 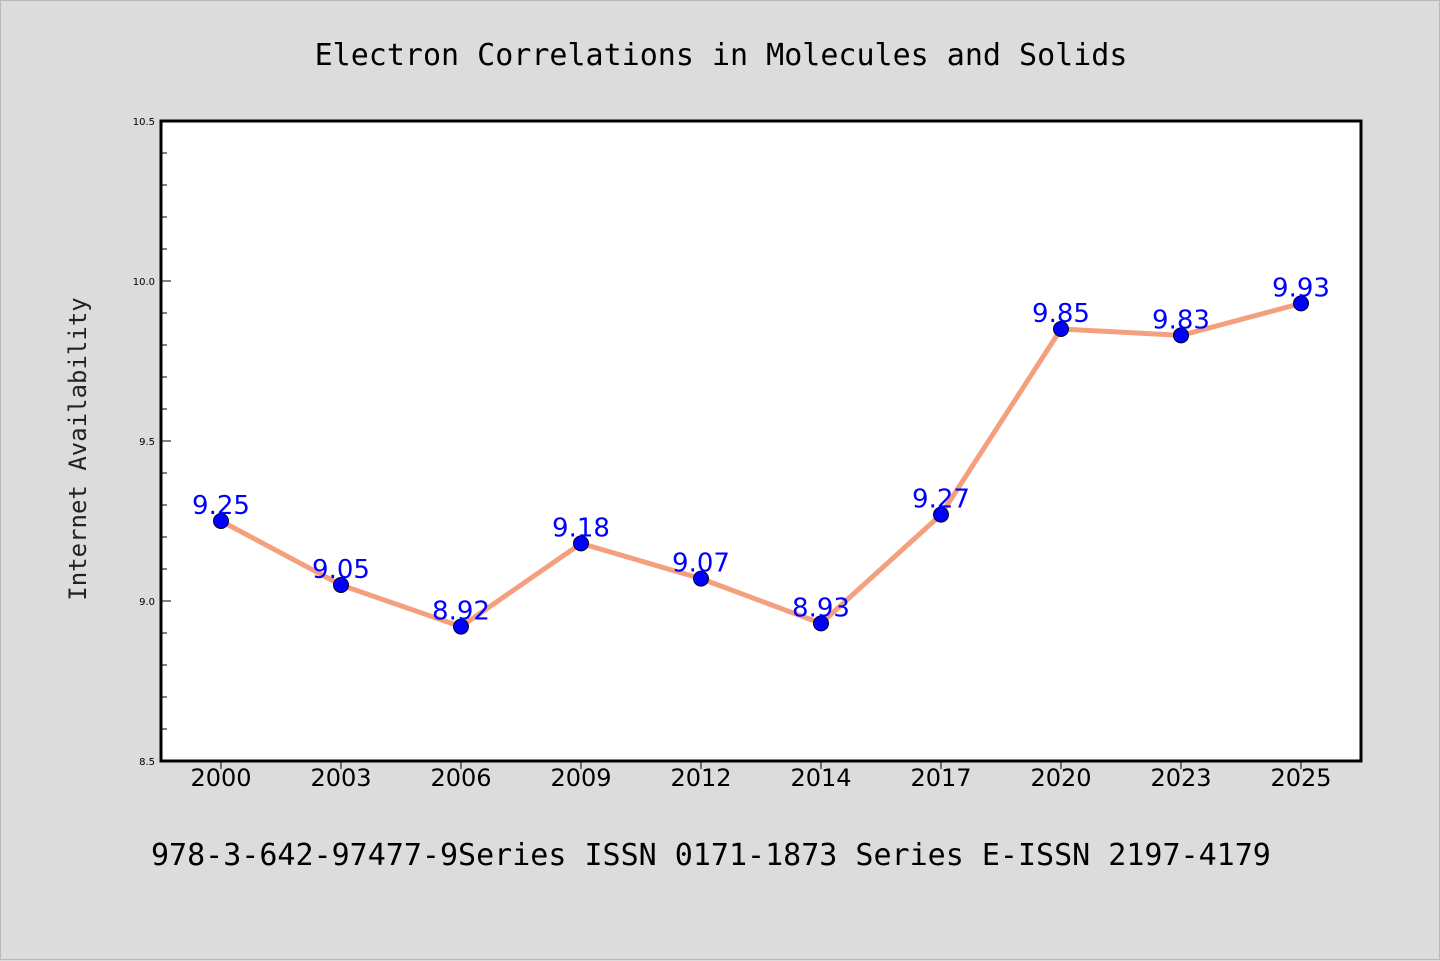 I want to click on x-axis-ticks: 2000 2003 2006 2009 2012 2014 2017 2020 2023 2025, so click(x=761, y=776).